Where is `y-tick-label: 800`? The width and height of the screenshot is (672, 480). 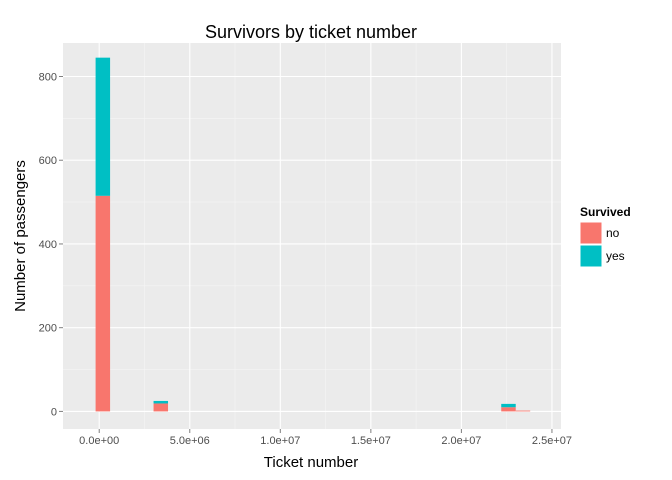
y-tick-label: 800 is located at coordinates (48, 77).